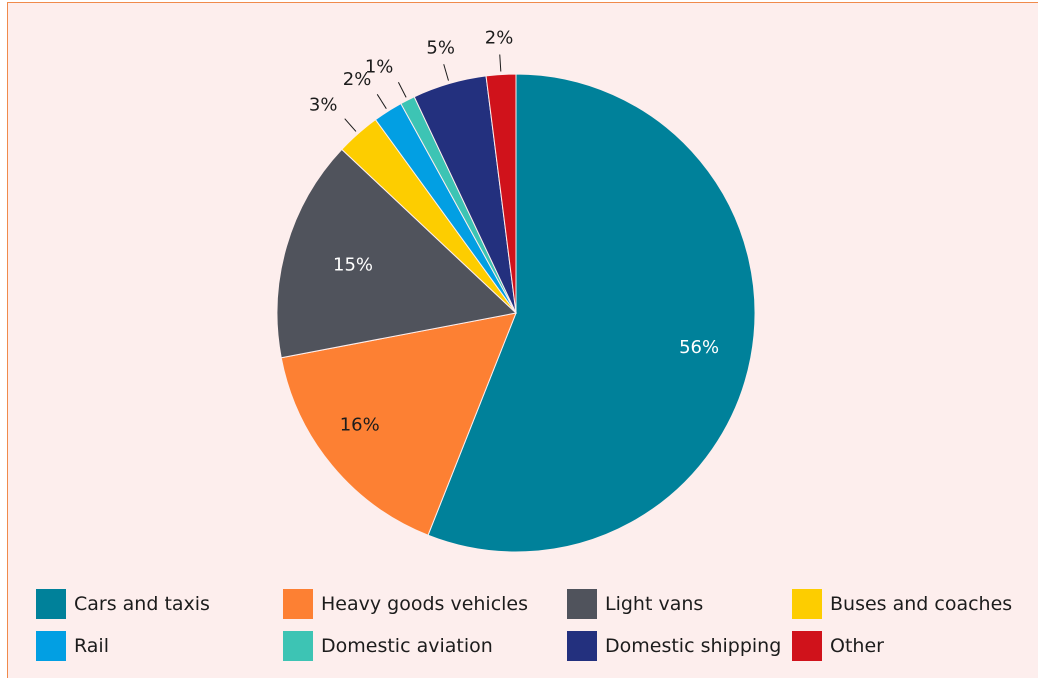  I want to click on legend-item-heavy-goods-vehicles: Heavy goods vehicles, so click(405, 604).